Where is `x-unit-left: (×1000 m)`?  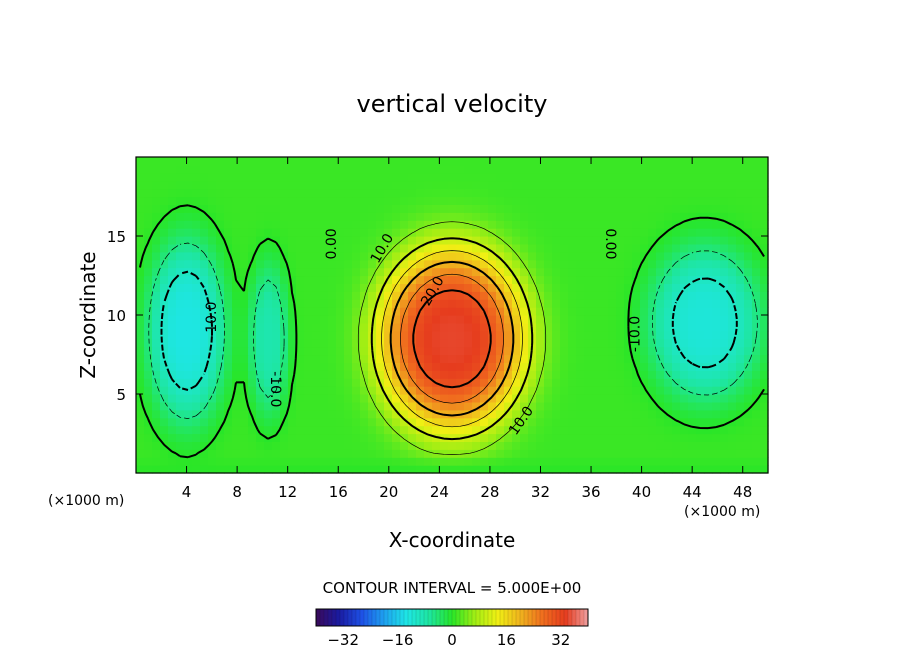 x-unit-left: (×1000 m) is located at coordinates (86, 501).